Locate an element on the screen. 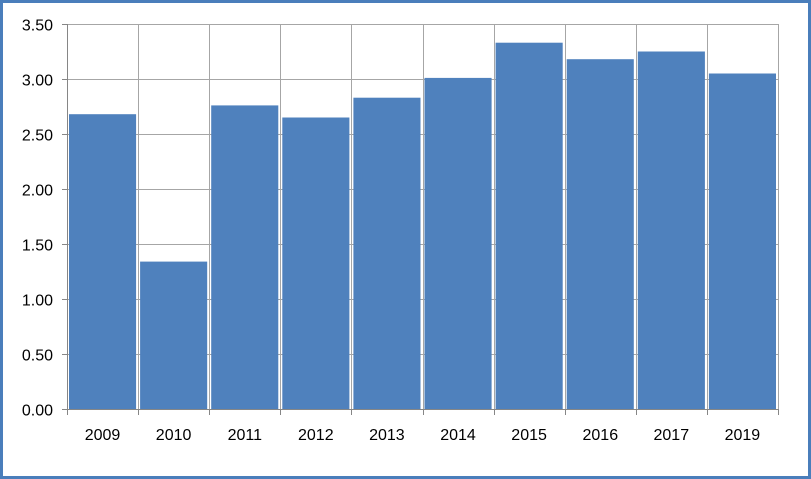 This screenshot has width=811, height=479. x-tick-label: 2015 is located at coordinates (529, 435).